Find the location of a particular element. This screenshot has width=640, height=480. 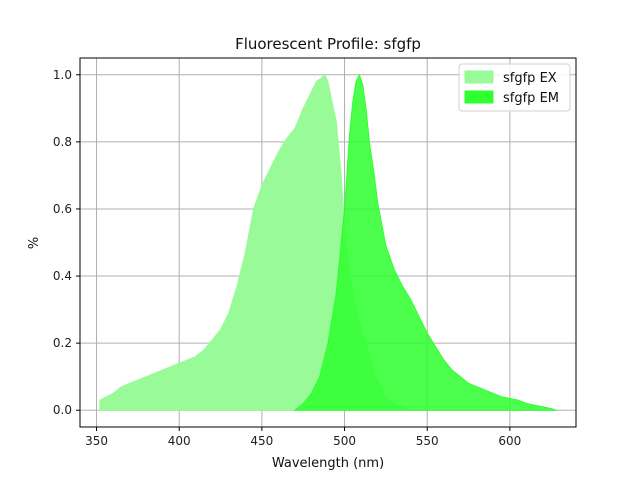

y-tick-label: 0.8 is located at coordinates (62, 142).